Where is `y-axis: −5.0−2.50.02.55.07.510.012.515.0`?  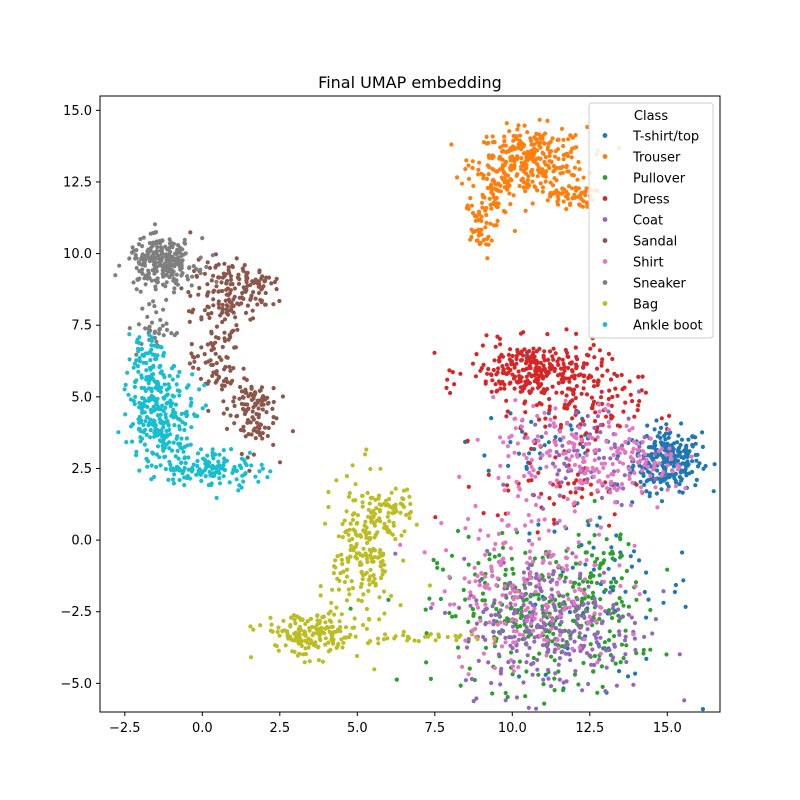
y-axis: −5.0−2.50.02.55.07.510.012.515.0 is located at coordinates (80, 398).